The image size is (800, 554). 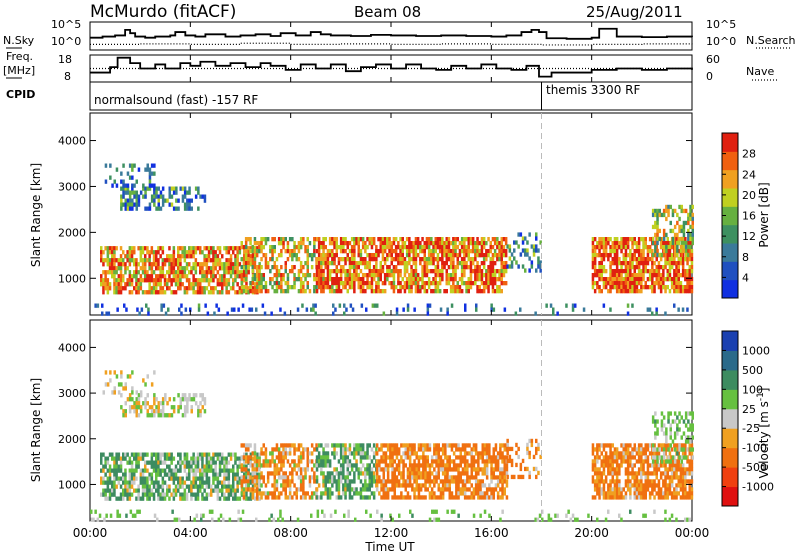 I want to click on power-ylabel: Slant Range [km], so click(x=36, y=215).